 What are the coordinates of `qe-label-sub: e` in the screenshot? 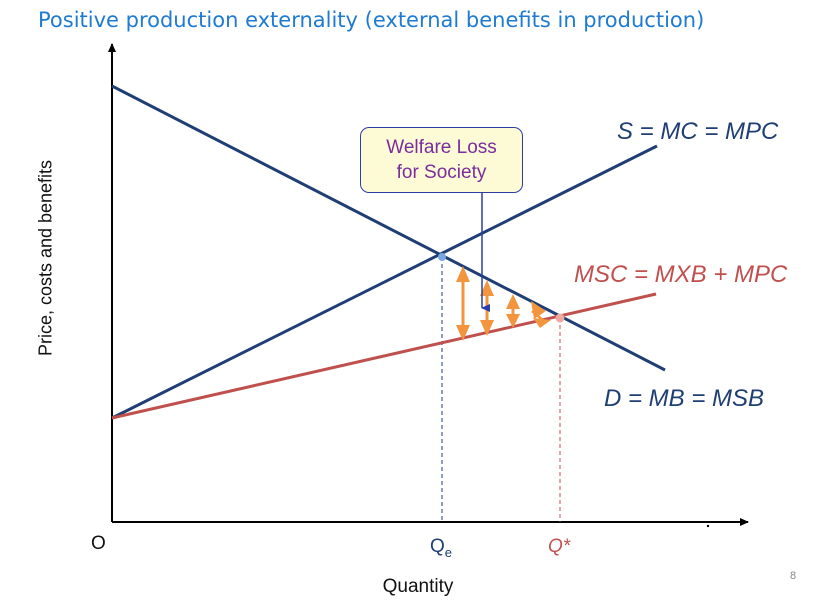 It's located at (448, 552).